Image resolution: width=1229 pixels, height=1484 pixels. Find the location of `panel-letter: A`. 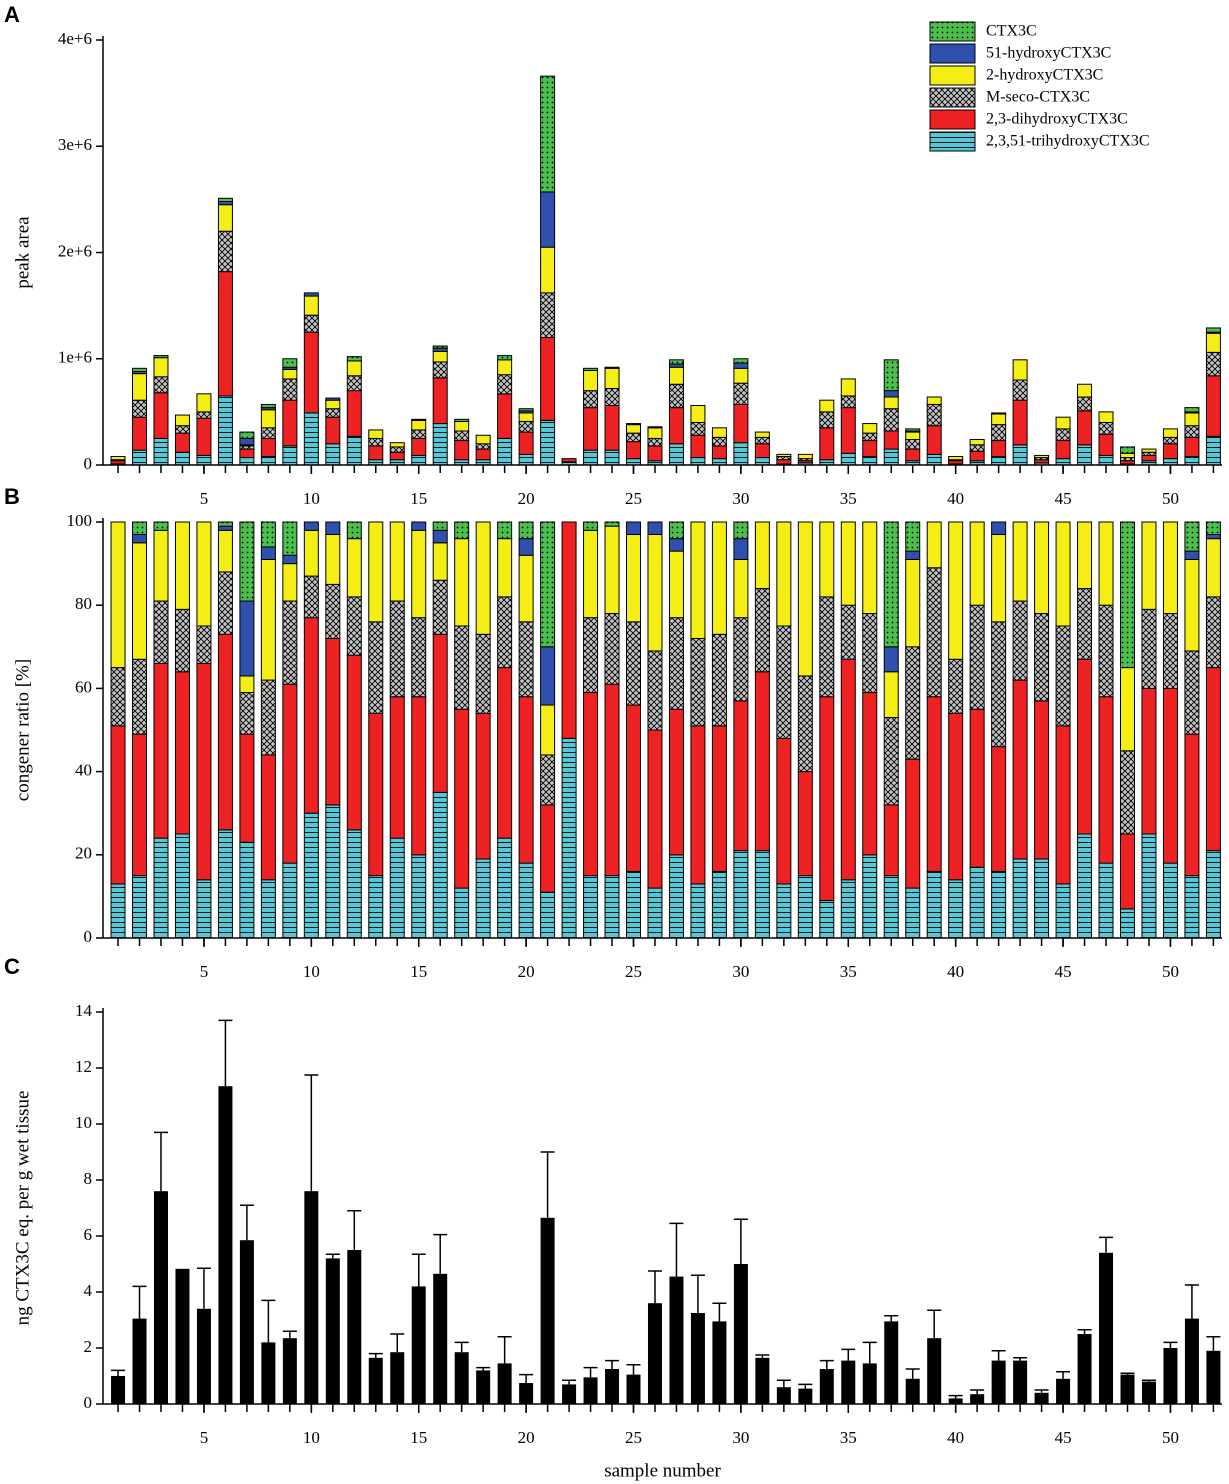

panel-letter: A is located at coordinates (12, 14).